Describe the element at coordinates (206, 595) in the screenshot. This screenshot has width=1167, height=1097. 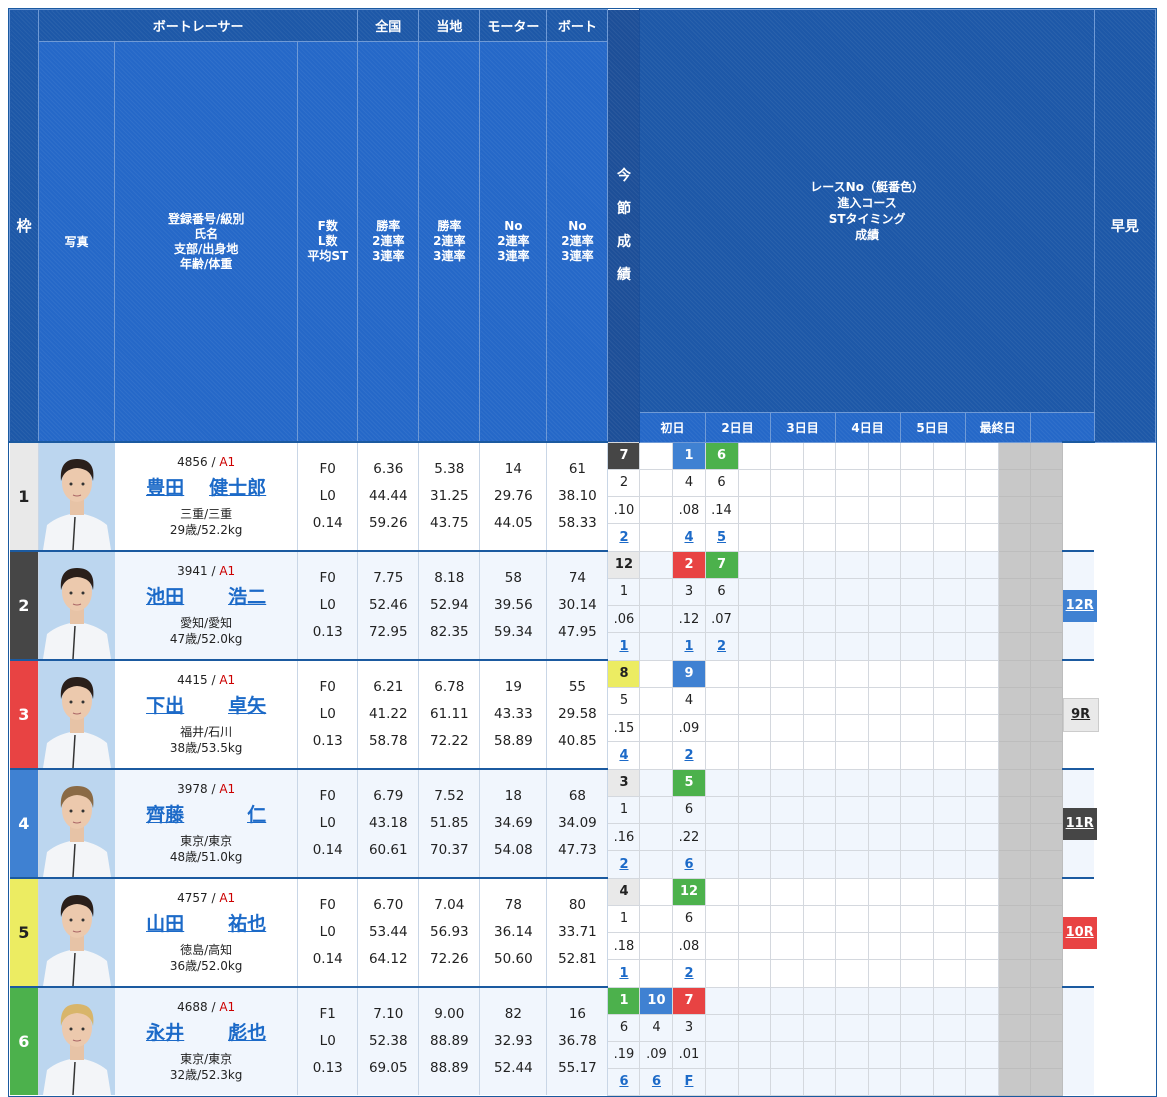
I see `racer-name-link: 池田 浩二` at that location.